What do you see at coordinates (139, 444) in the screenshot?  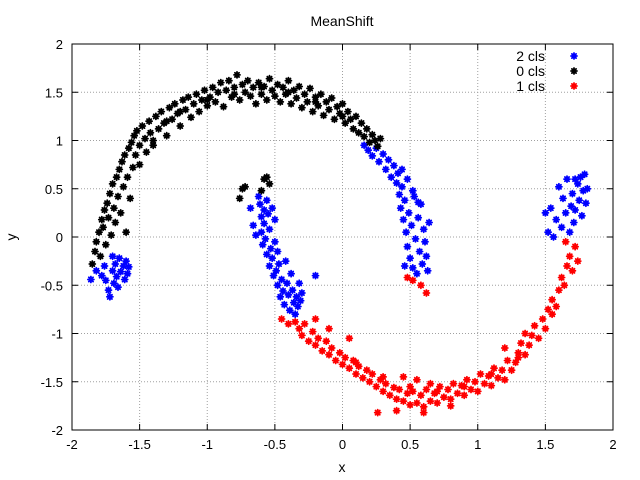 I see `x-tick-label: -1.5` at bounding box center [139, 444].